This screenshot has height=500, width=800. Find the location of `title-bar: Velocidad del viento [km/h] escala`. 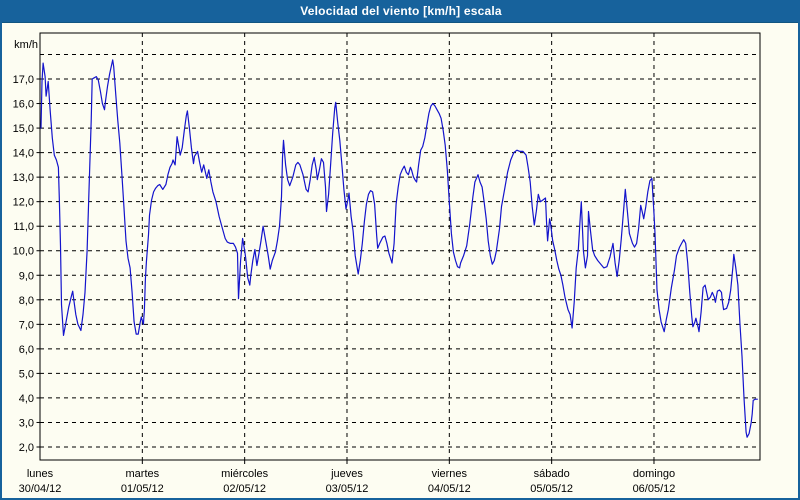

title-bar: Velocidad del viento [km/h] escala is located at coordinates (400, 12).